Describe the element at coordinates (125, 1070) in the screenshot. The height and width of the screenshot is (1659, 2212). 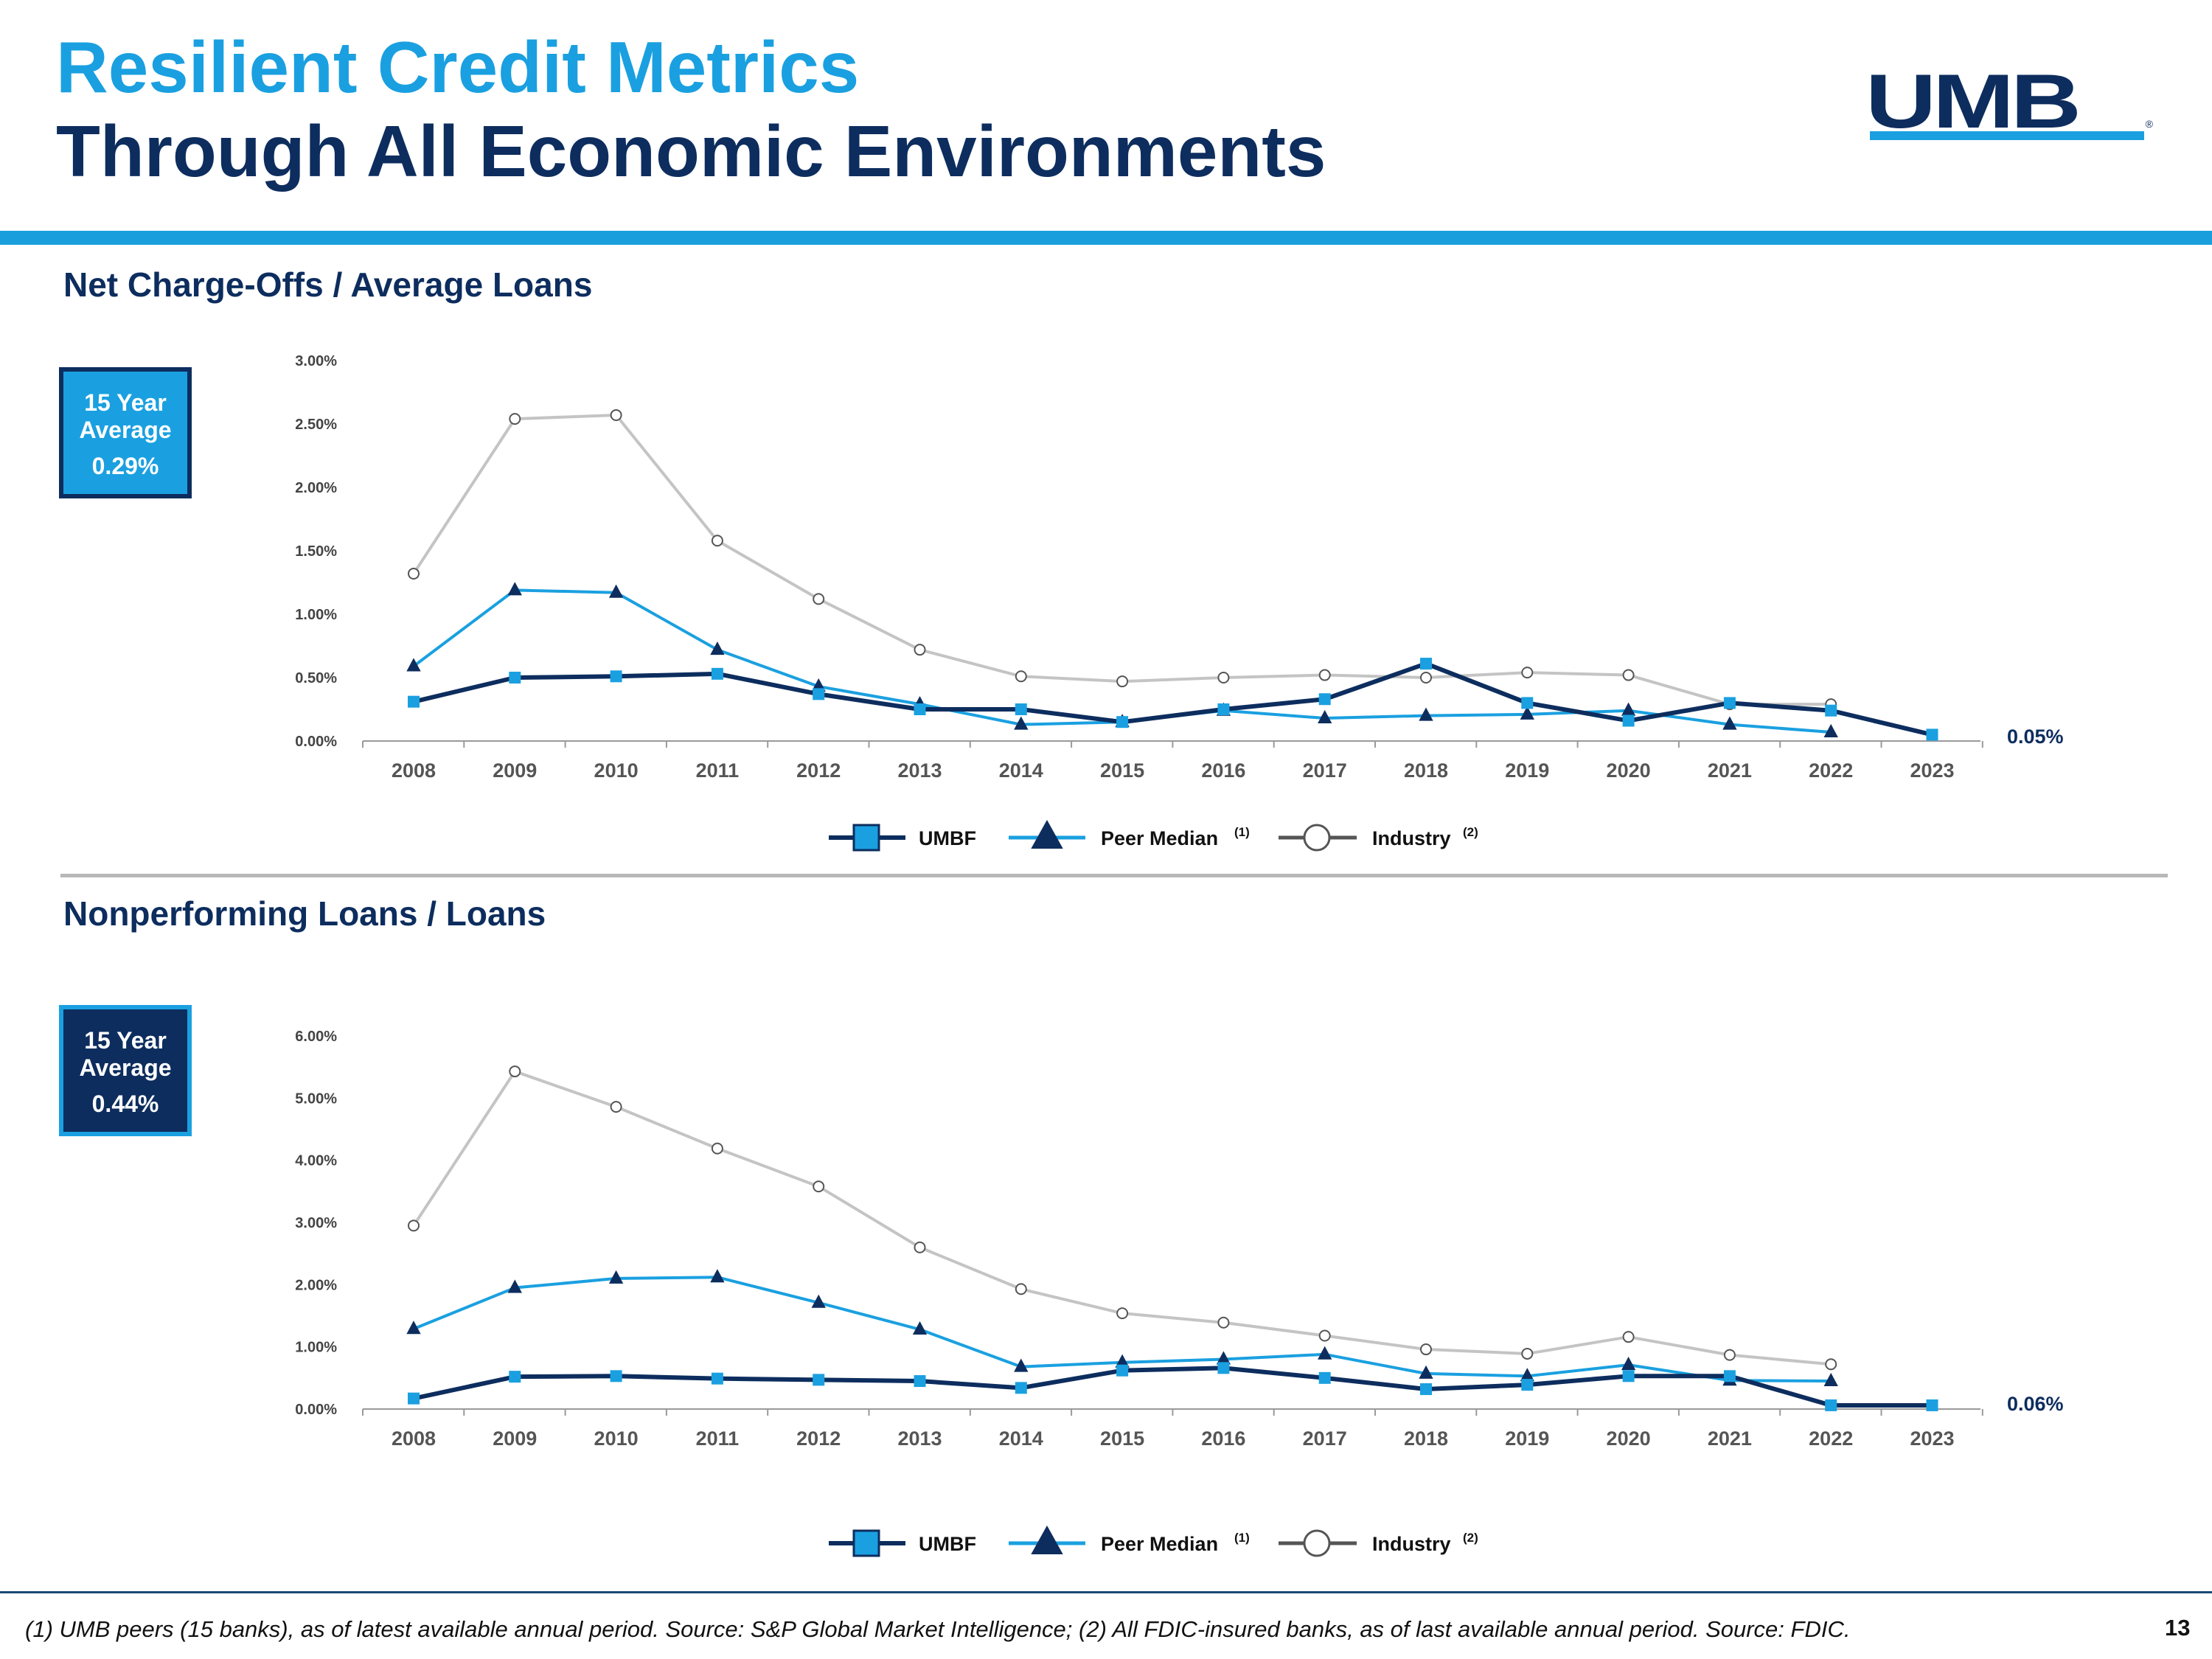
I see `avg-box-npl: 15 Year Average 0.44%` at that location.